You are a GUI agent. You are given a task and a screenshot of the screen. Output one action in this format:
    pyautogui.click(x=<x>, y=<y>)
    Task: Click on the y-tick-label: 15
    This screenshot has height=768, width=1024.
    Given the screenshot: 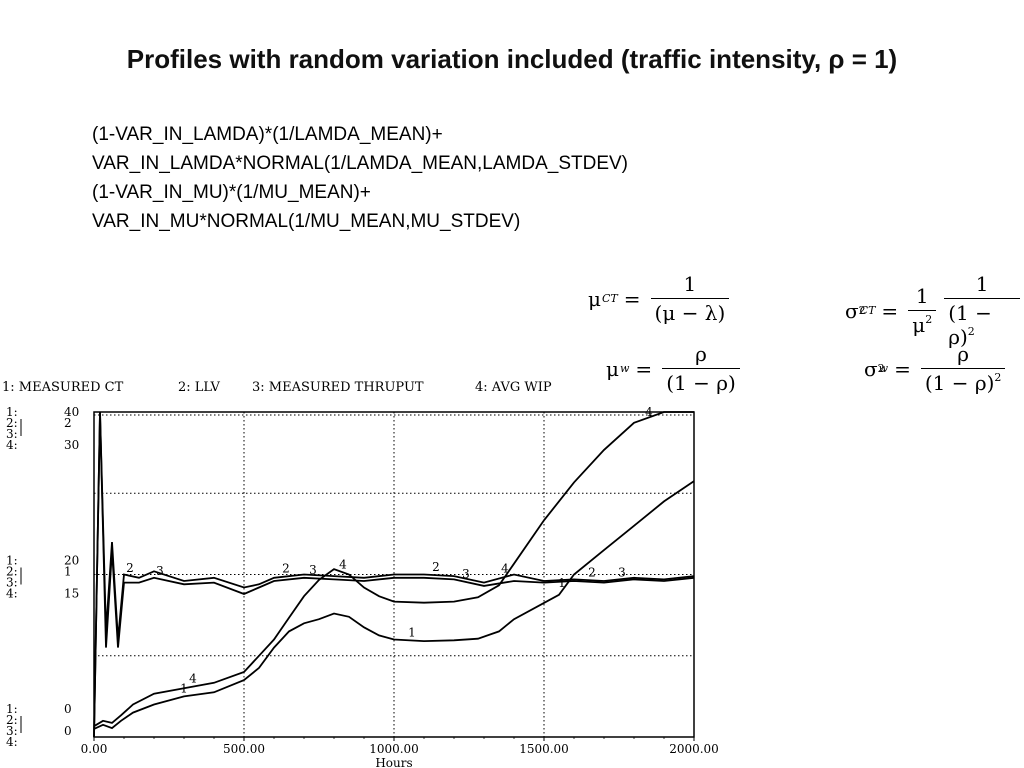 What is the action you would take?
    pyautogui.click(x=71, y=594)
    